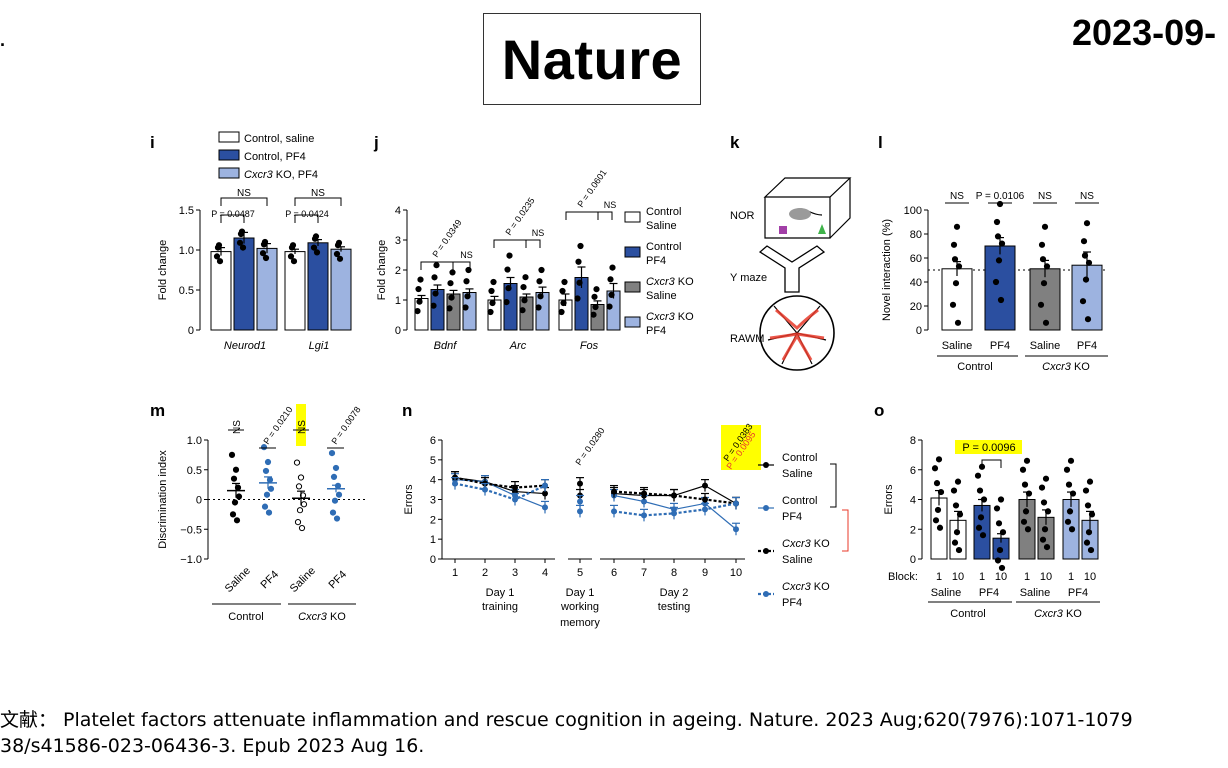 The width and height of the screenshot is (1228, 768). I want to click on panel-o-supergroup-label: Control, so click(967, 614).